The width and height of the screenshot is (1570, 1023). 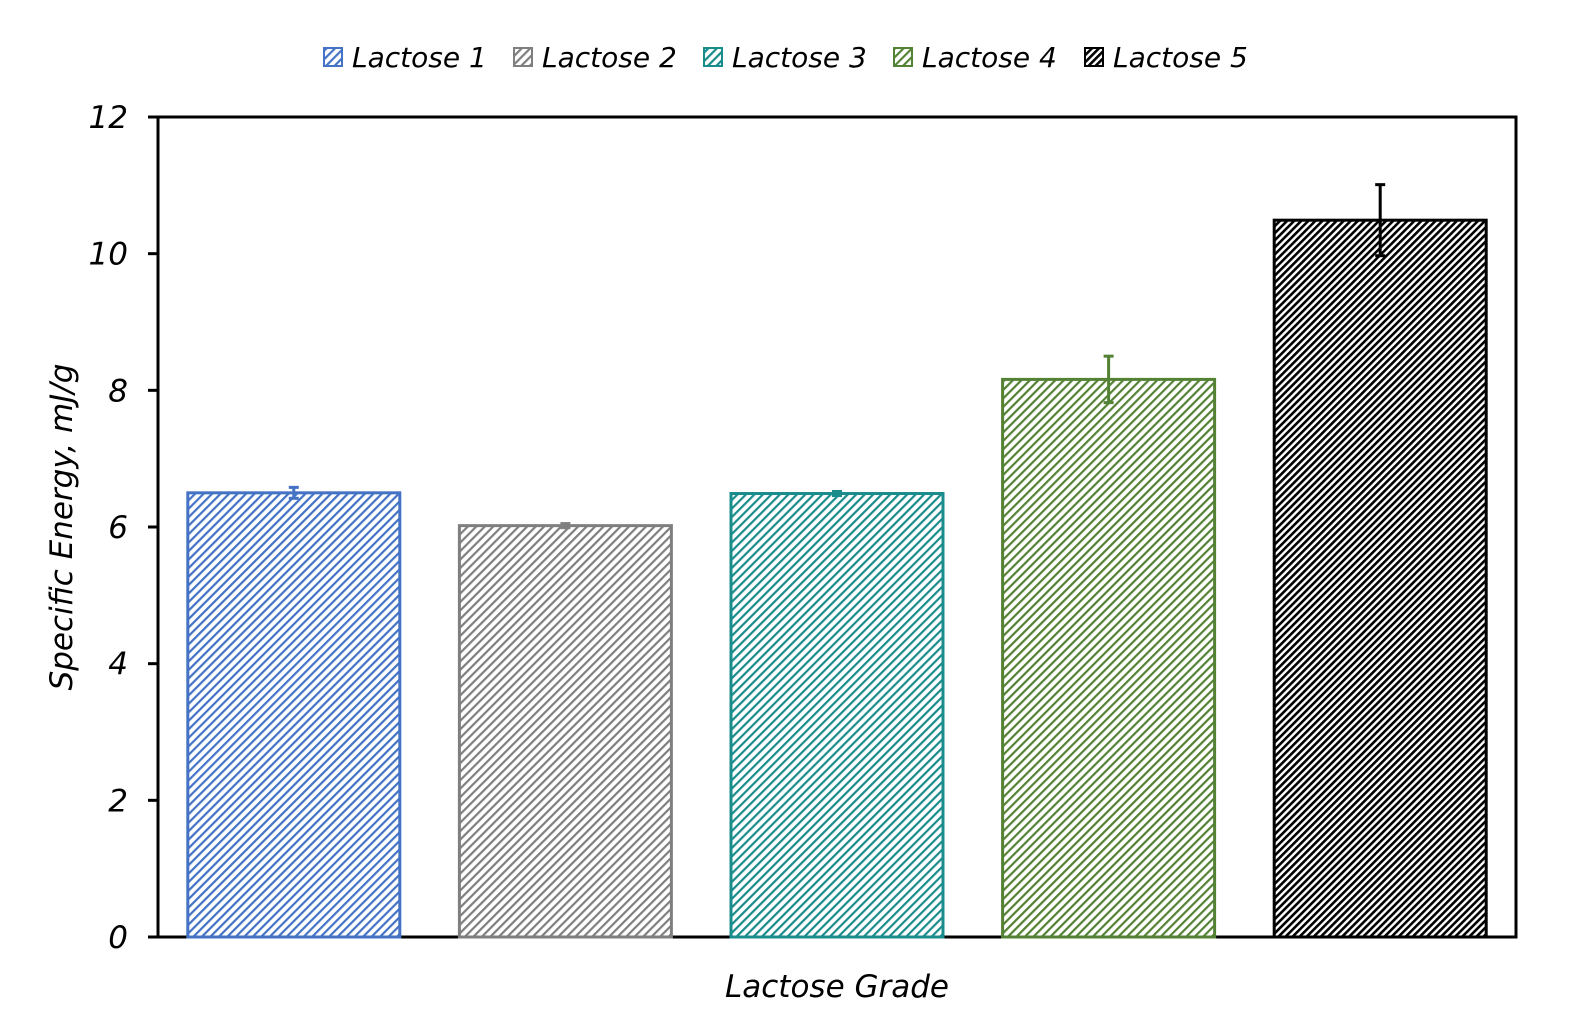 What do you see at coordinates (118, 528) in the screenshot?
I see `y-tick-label: 6` at bounding box center [118, 528].